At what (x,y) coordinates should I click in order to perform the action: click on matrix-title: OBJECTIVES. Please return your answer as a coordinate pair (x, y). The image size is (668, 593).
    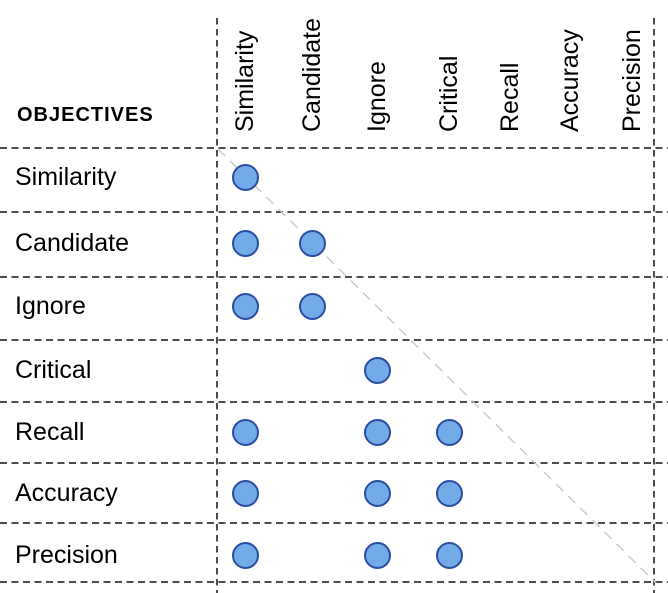
    Looking at the image, I should click on (85, 115).